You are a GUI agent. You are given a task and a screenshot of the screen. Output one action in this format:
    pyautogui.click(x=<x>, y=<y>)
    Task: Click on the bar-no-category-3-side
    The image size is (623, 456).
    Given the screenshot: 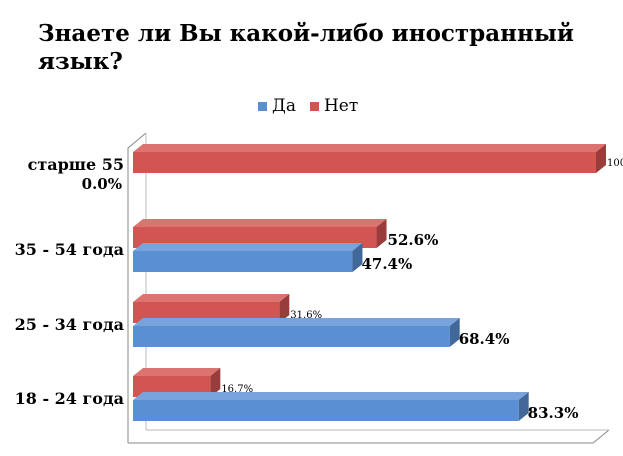 What is the action you would take?
    pyautogui.click(x=601, y=158)
    